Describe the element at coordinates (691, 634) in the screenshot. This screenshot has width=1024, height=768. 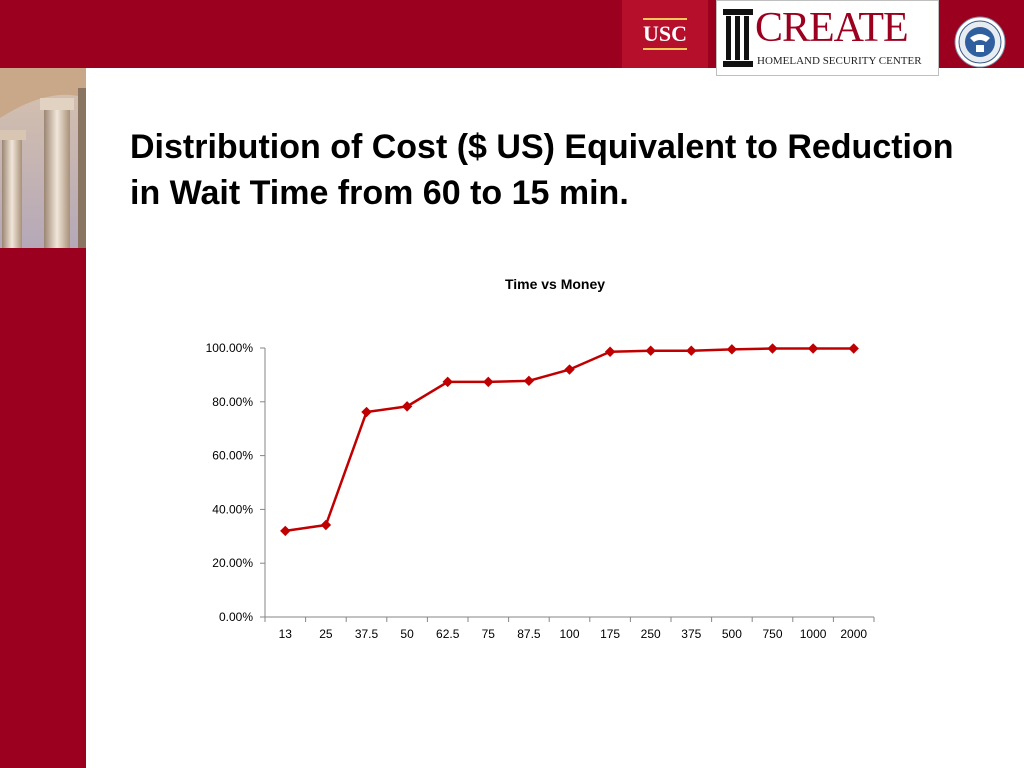
I see `x-tick-label: 375` at that location.